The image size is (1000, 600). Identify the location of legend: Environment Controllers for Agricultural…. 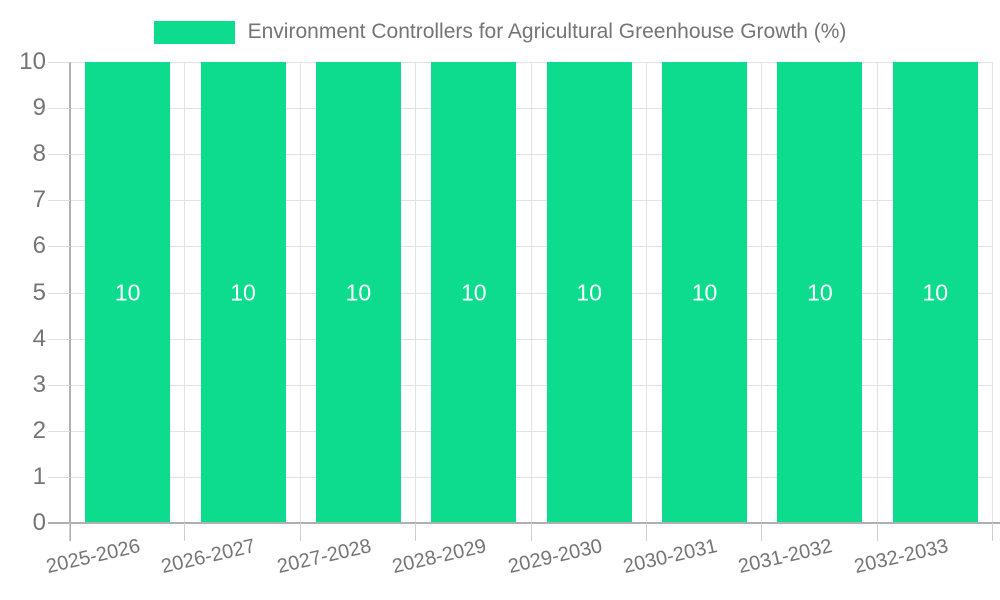
(500, 32).